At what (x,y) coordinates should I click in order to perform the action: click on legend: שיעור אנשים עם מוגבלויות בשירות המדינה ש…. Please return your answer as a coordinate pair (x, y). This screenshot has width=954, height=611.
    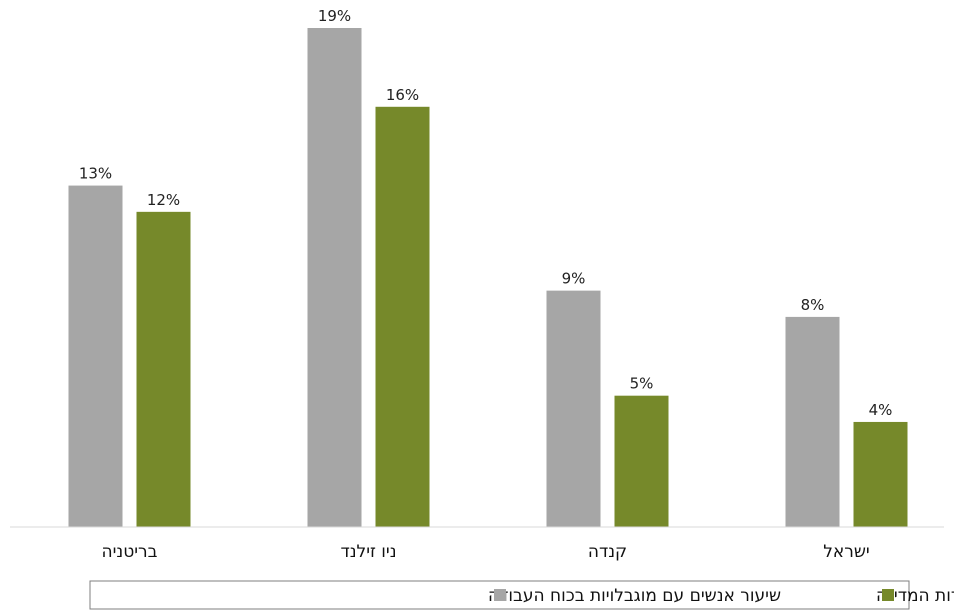
    Looking at the image, I should click on (521, 595).